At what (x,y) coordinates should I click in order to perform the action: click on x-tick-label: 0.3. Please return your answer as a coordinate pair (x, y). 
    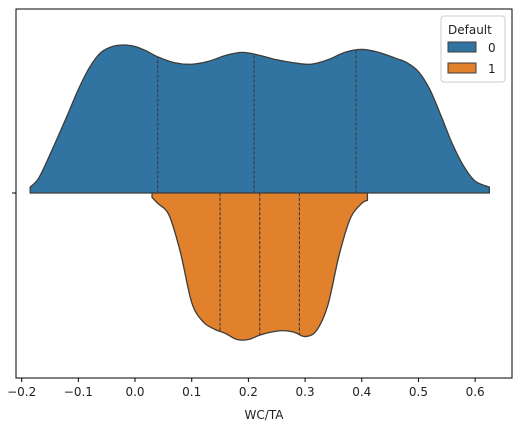
    Looking at the image, I should click on (305, 392).